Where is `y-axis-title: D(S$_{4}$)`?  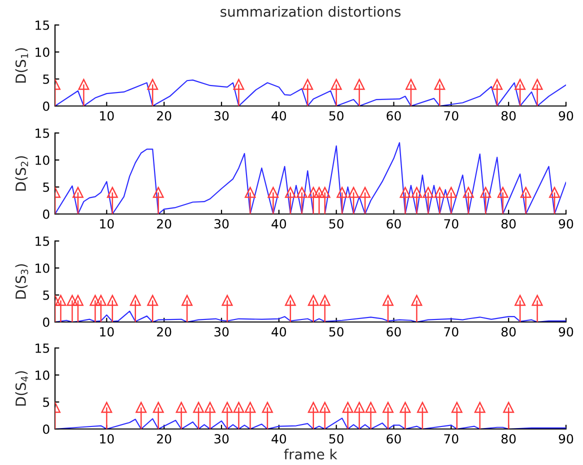
y-axis-title: D(S$_{4}$) is located at coordinates (21, 388).